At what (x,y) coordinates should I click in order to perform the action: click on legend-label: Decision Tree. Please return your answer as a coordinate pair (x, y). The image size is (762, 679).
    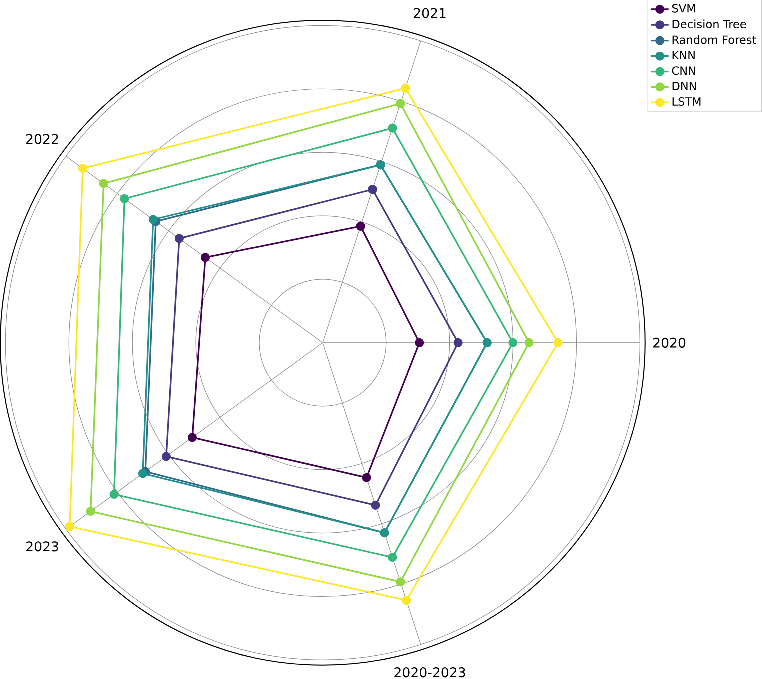
    Looking at the image, I should click on (709, 24).